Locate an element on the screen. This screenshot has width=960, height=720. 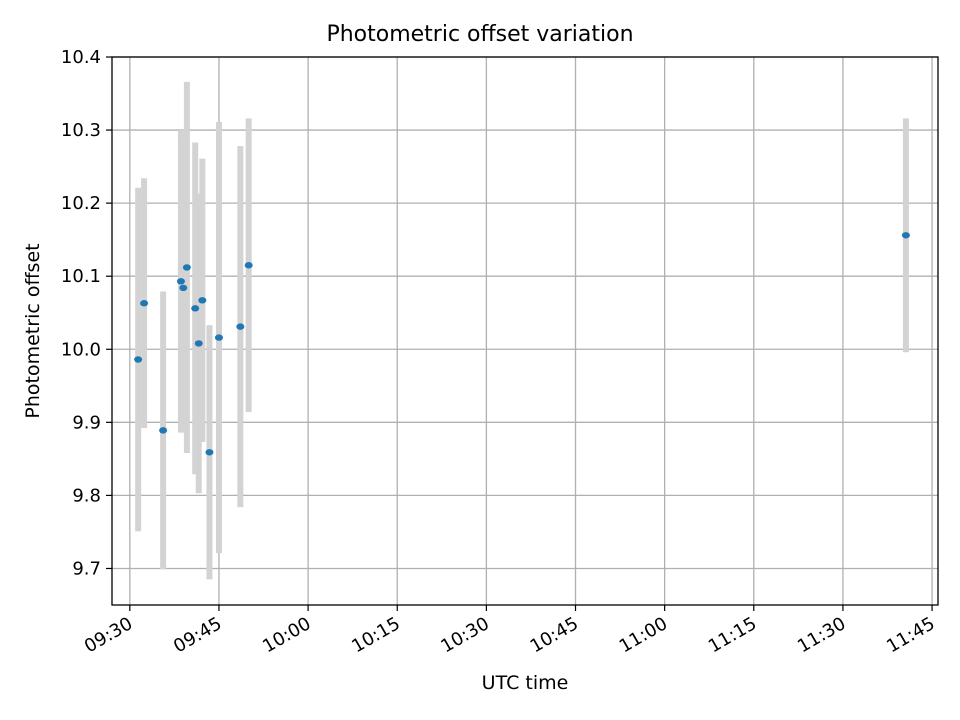
y-axis-ticks: 9.7 9.8 9.9 10.0 10.1 10.2 10.3 10.4 is located at coordinates (86, 313).